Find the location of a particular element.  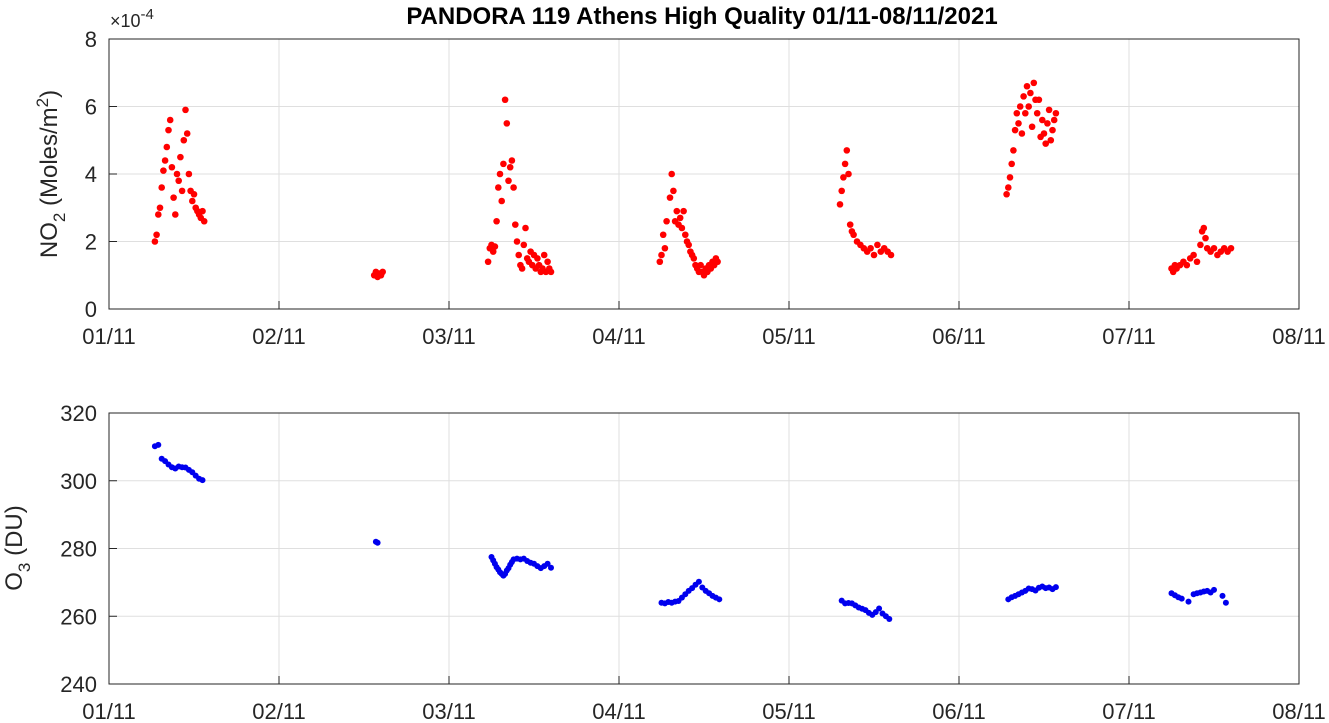

no2-x-tick-label: 07/11 is located at coordinates (1128, 336).